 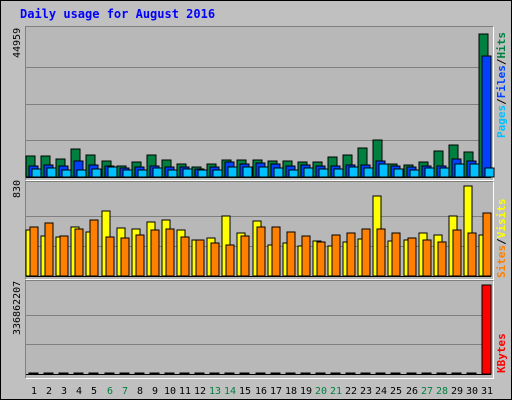 I want to click on day-label: 19, so click(x=306, y=391).